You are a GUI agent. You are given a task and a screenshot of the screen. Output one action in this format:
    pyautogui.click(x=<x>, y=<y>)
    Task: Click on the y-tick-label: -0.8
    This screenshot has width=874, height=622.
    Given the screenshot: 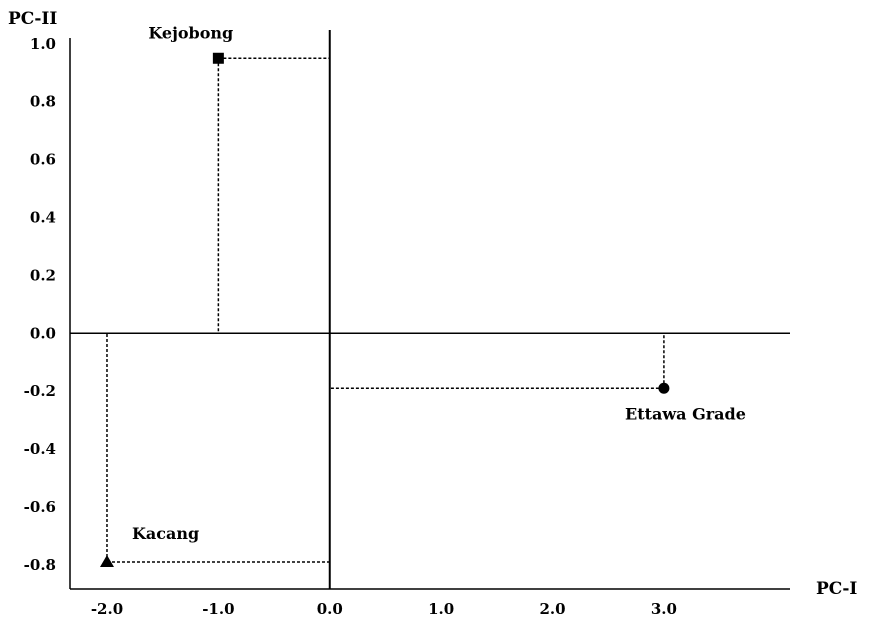 What is the action you would take?
    pyautogui.click(x=40, y=565)
    